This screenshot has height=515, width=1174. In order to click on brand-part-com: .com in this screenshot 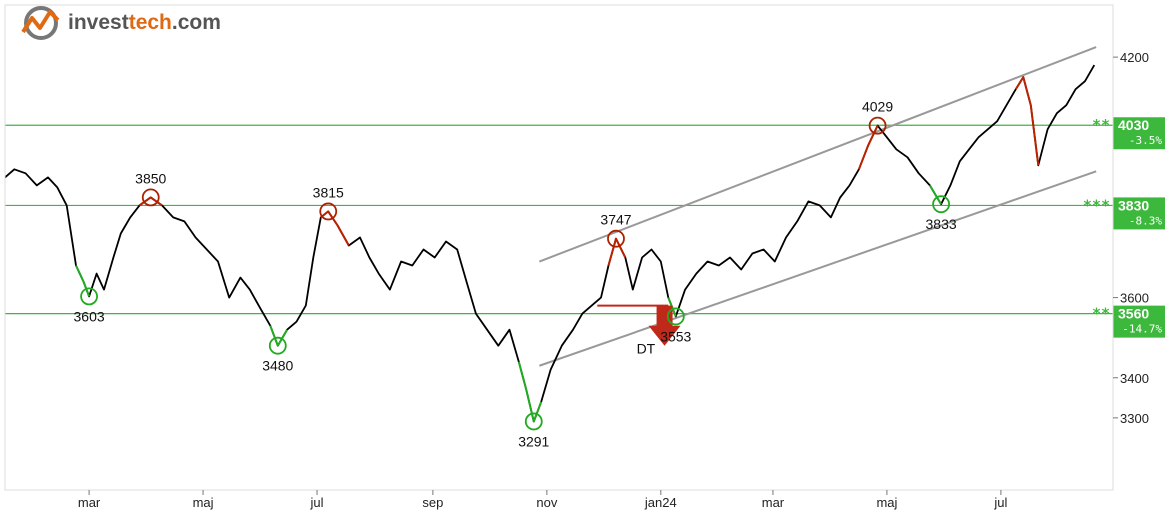, I will do `click(196, 22)`.